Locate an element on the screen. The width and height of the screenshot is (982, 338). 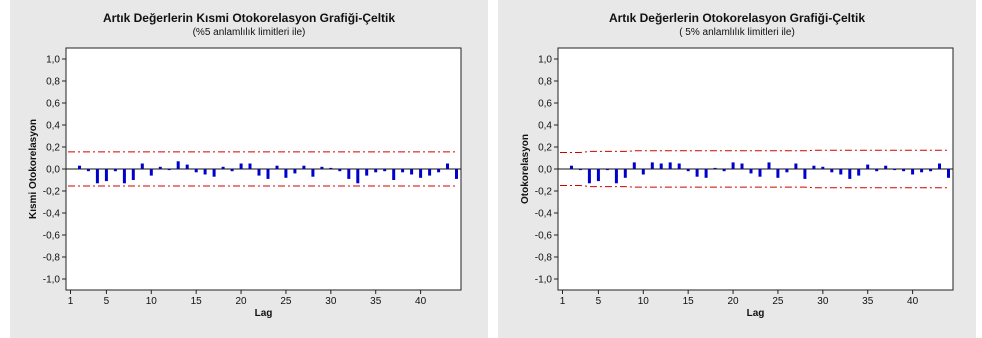
y-tick-label: 0,8 is located at coordinates (53, 82).